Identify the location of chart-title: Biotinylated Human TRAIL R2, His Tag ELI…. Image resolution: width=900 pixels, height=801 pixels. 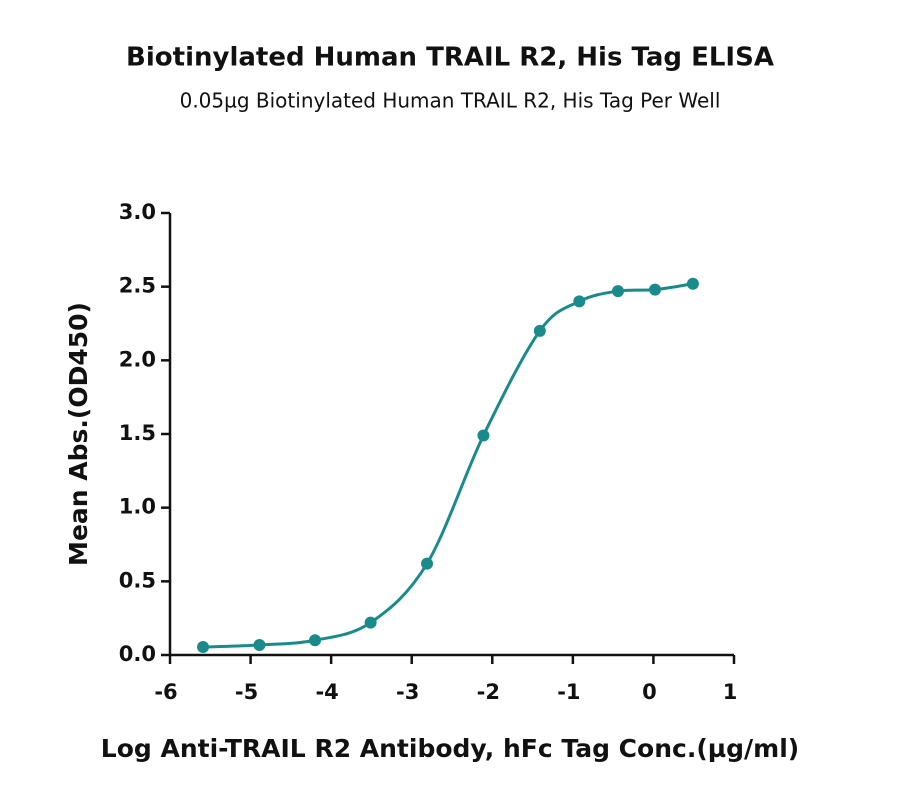
(450, 58).